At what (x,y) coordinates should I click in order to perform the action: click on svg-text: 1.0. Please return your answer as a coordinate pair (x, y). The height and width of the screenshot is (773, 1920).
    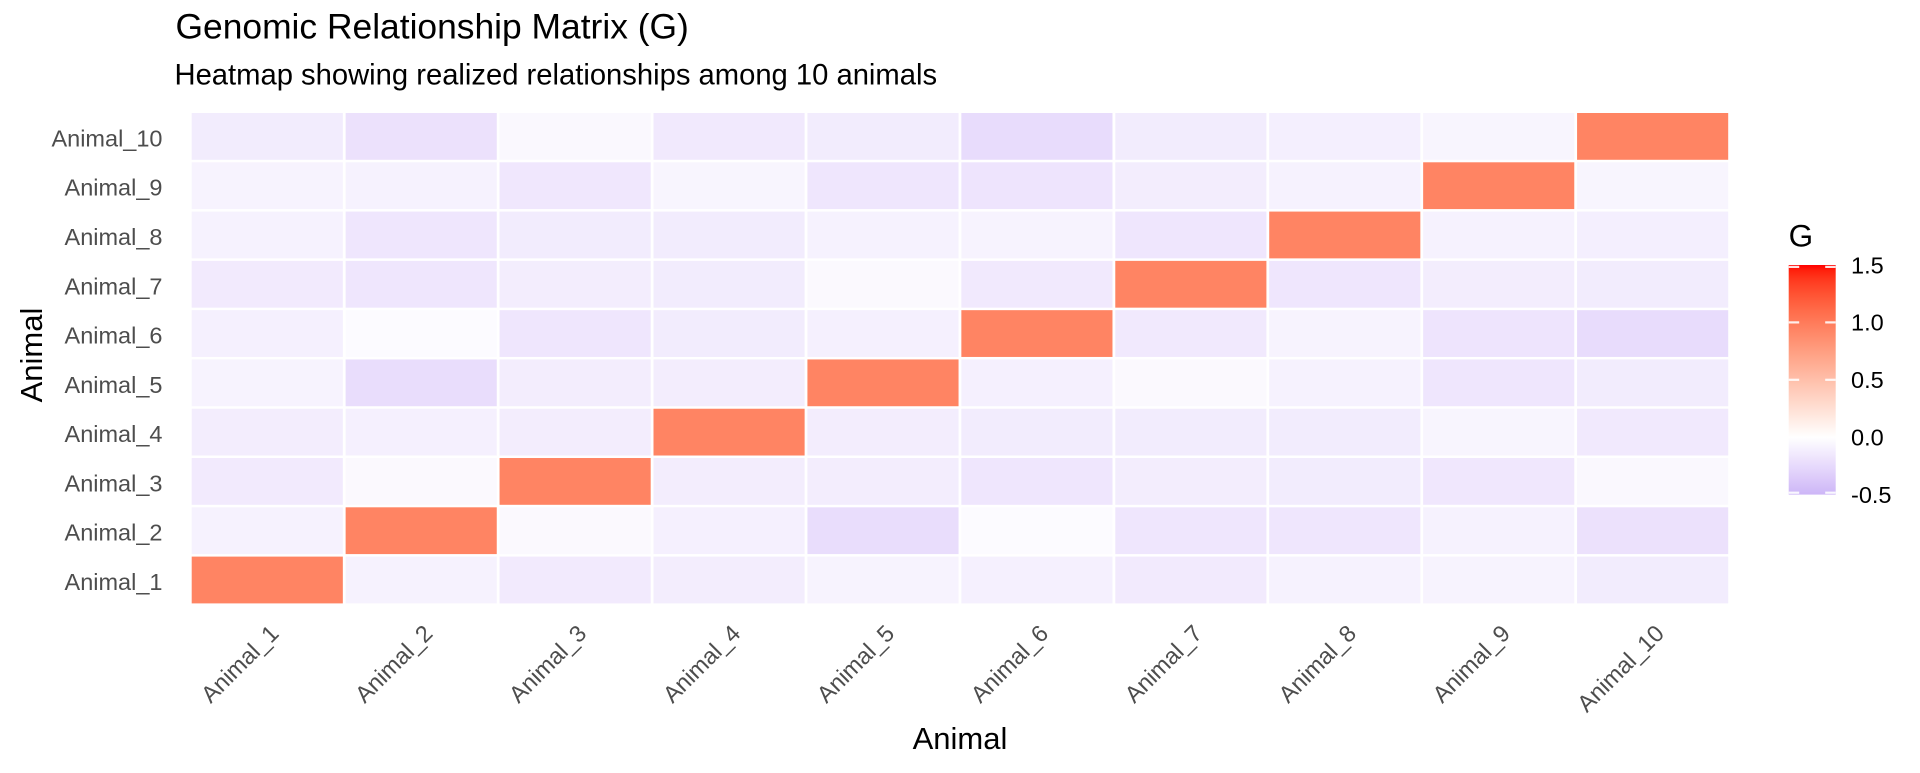
    Looking at the image, I should click on (1867, 323).